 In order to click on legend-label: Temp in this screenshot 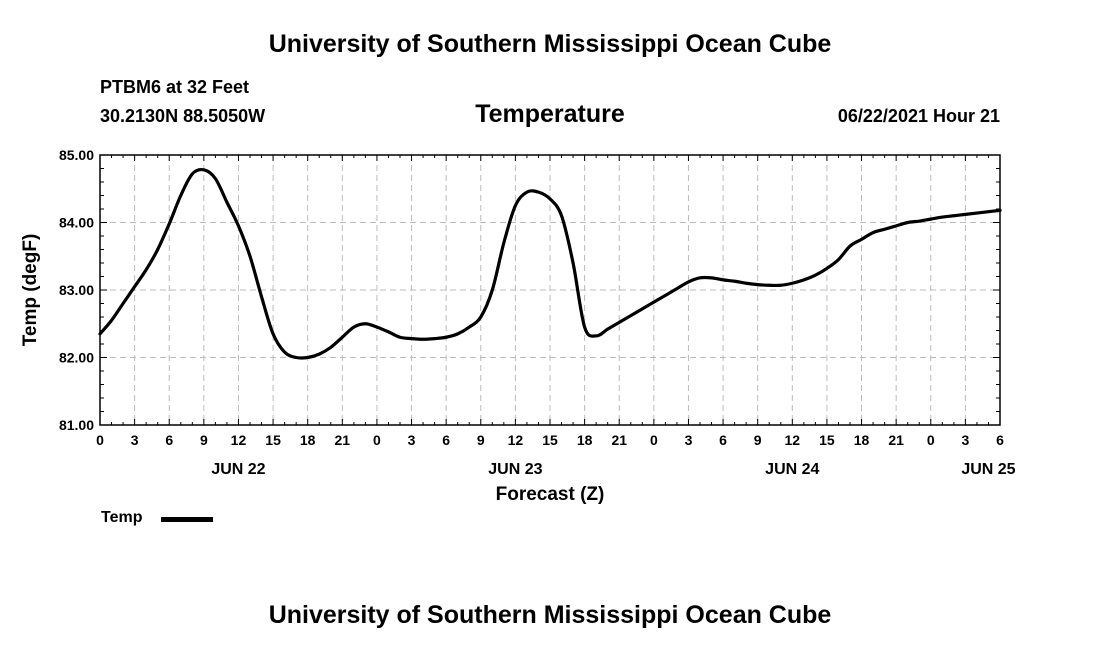, I will do `click(122, 517)`.